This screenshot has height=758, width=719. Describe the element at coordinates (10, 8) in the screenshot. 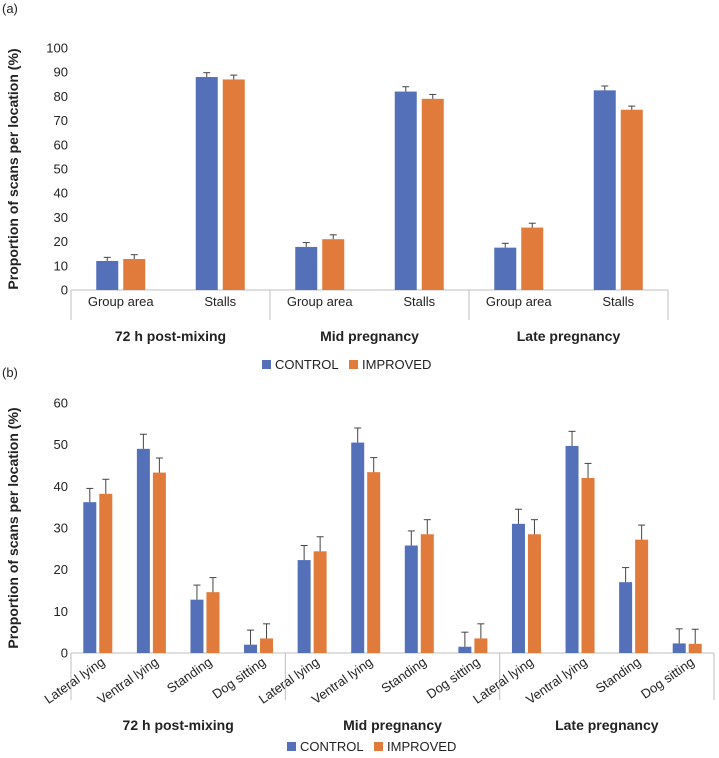

I see `panel-label-a: (a)` at that location.